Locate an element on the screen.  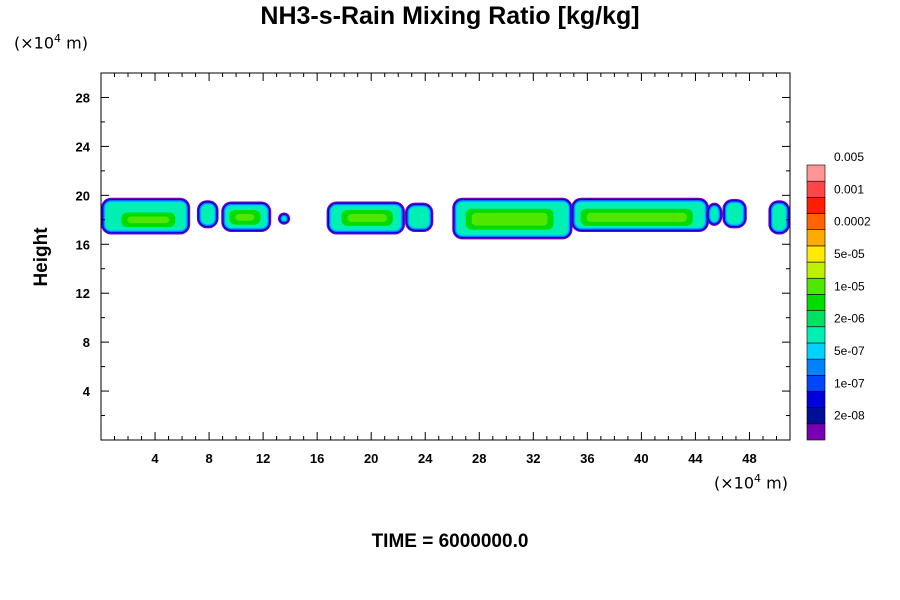
x-tick-label: 32 is located at coordinates (533, 458).